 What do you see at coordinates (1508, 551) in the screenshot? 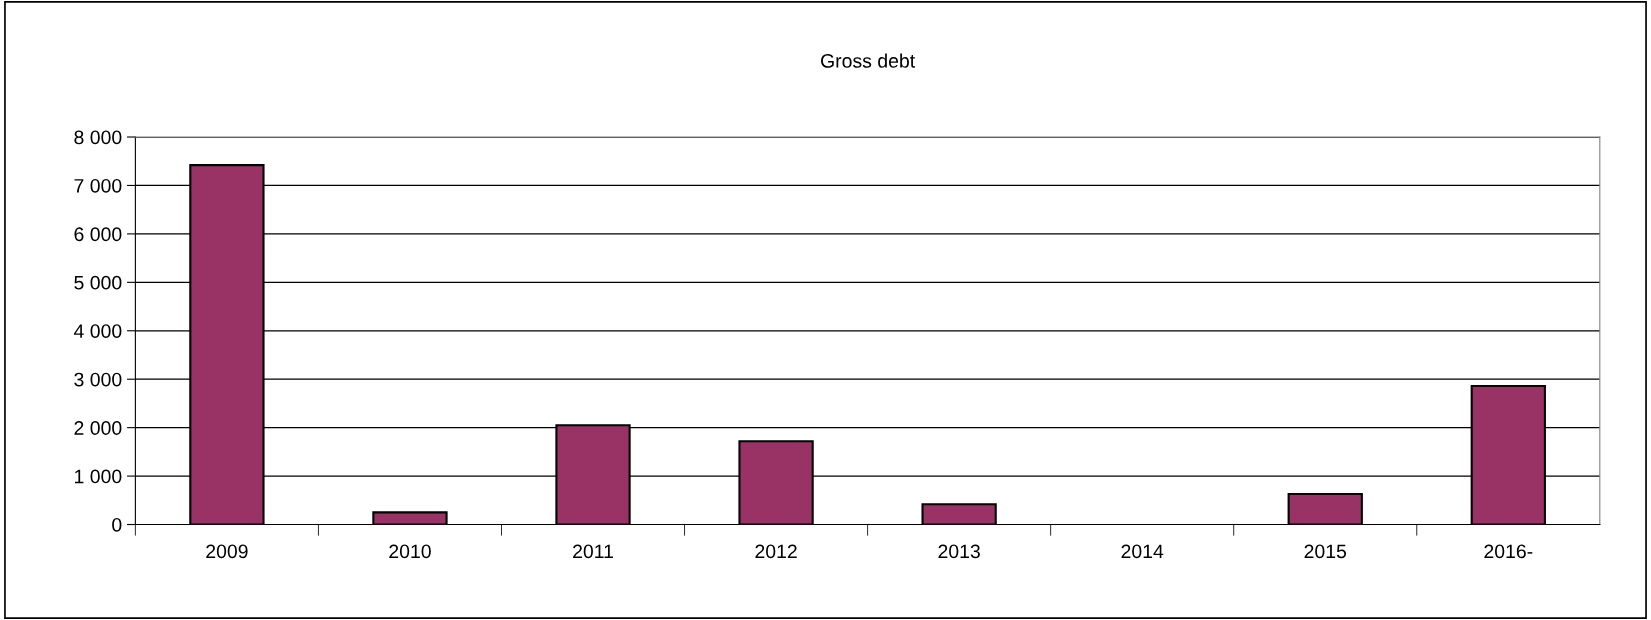
I see `x-tick-label: 2016-` at bounding box center [1508, 551].